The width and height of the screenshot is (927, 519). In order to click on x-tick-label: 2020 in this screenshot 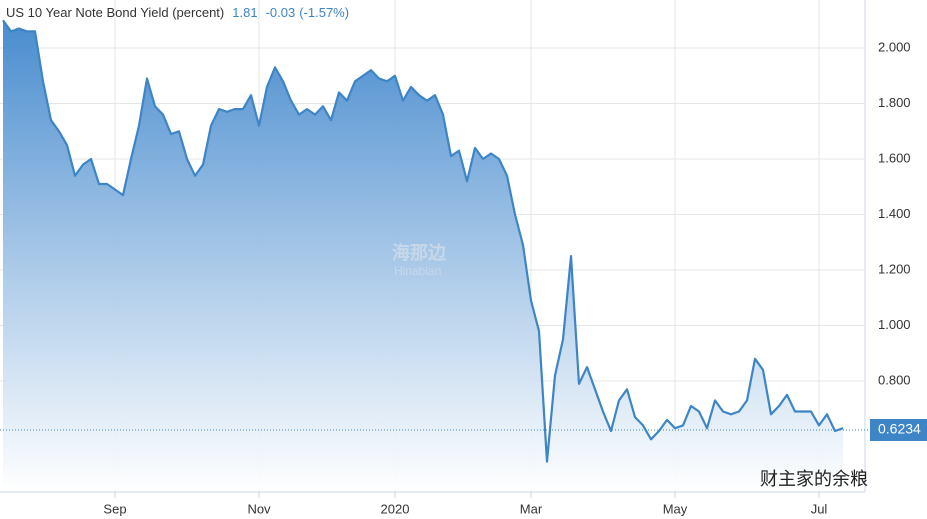, I will do `click(395, 508)`.